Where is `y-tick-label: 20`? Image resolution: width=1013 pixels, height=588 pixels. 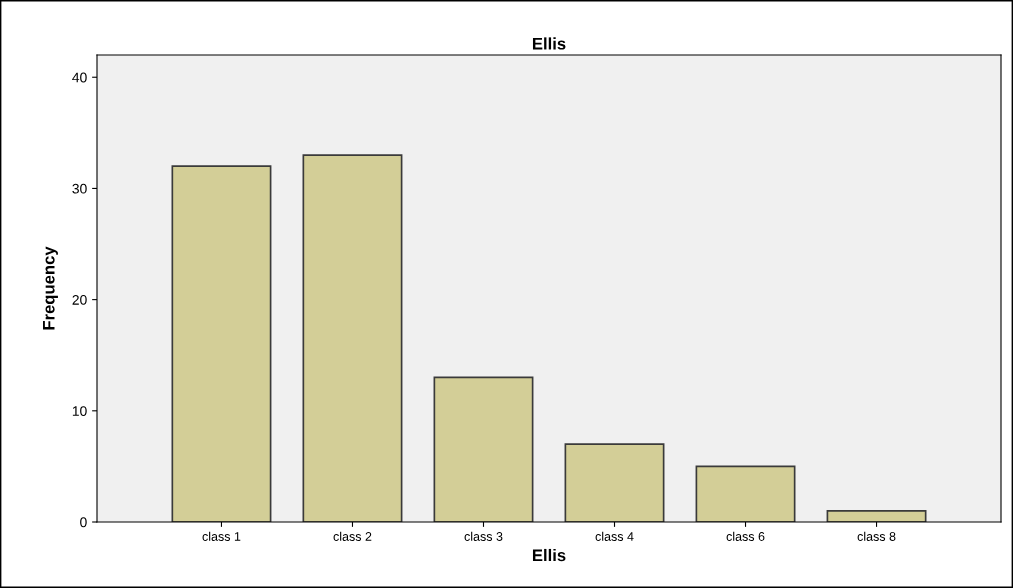
y-tick-label: 20 is located at coordinates (79, 299).